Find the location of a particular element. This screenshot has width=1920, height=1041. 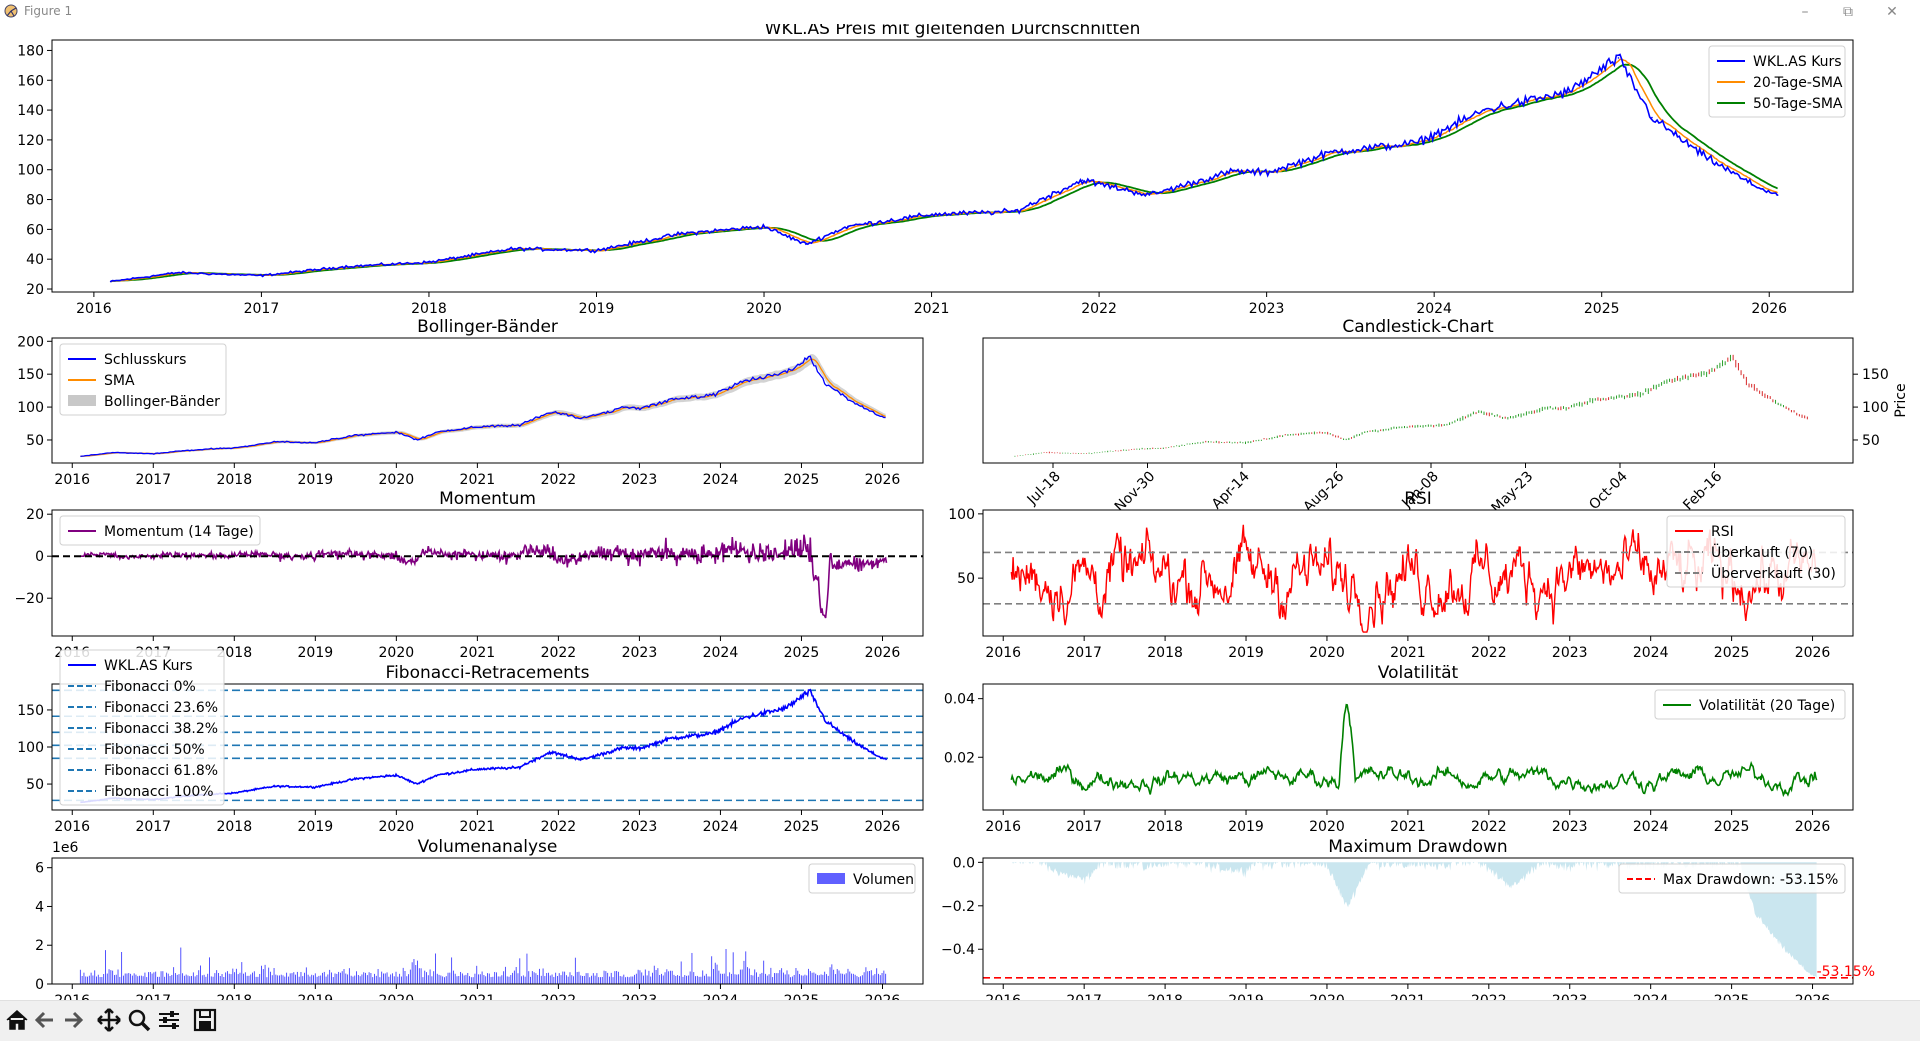

volume-ytick-label: 6 is located at coordinates (39, 869).